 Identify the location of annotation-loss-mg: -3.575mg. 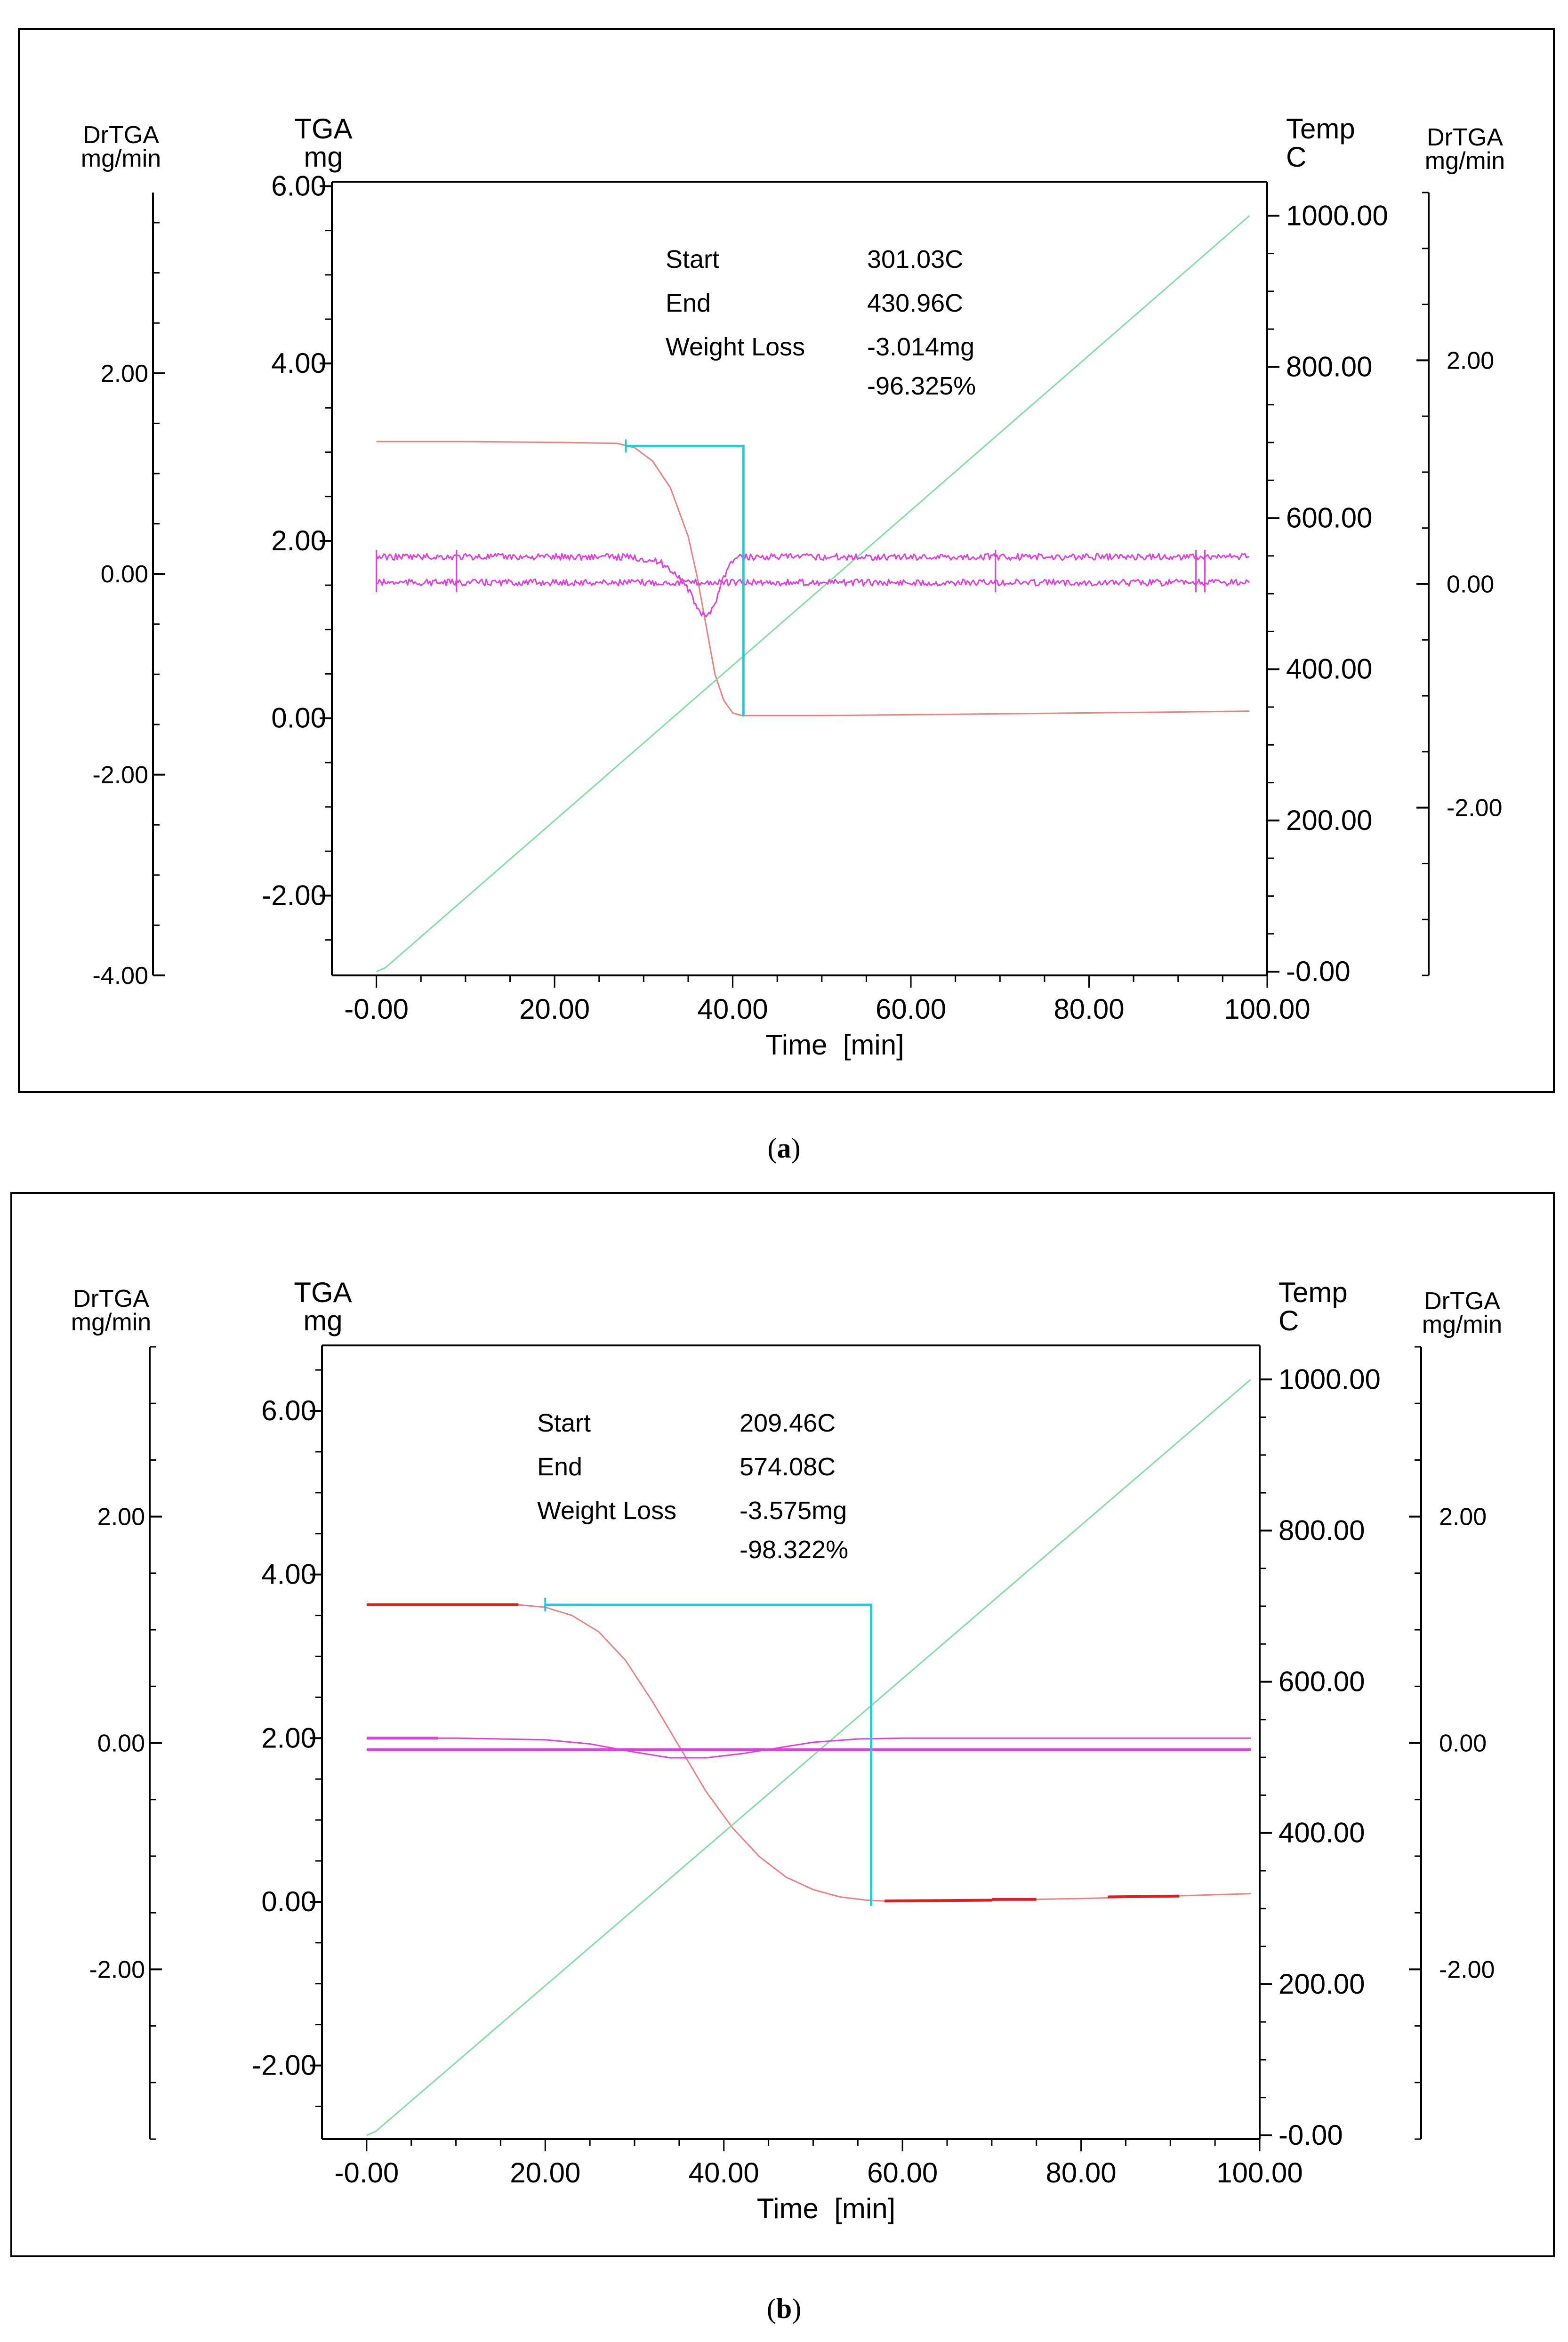
(794, 1511).